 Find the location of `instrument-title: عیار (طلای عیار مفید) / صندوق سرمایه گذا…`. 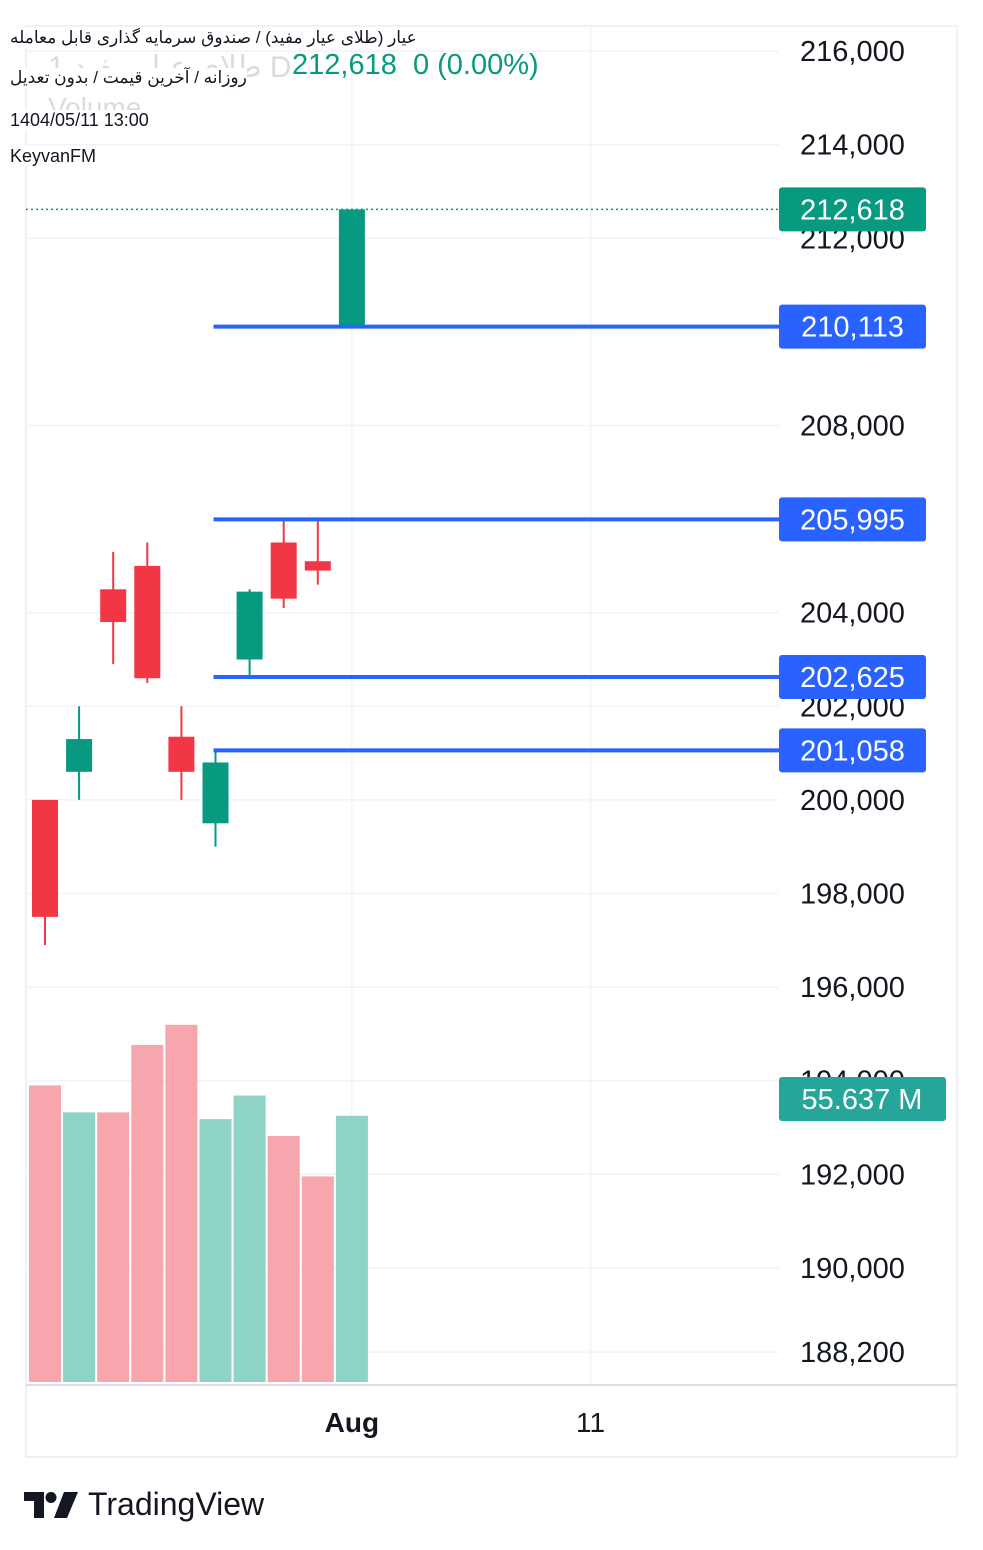

instrument-title: عیار (طلای عیار مفید) / صندوق سرمایه گذا… is located at coordinates (213, 38).